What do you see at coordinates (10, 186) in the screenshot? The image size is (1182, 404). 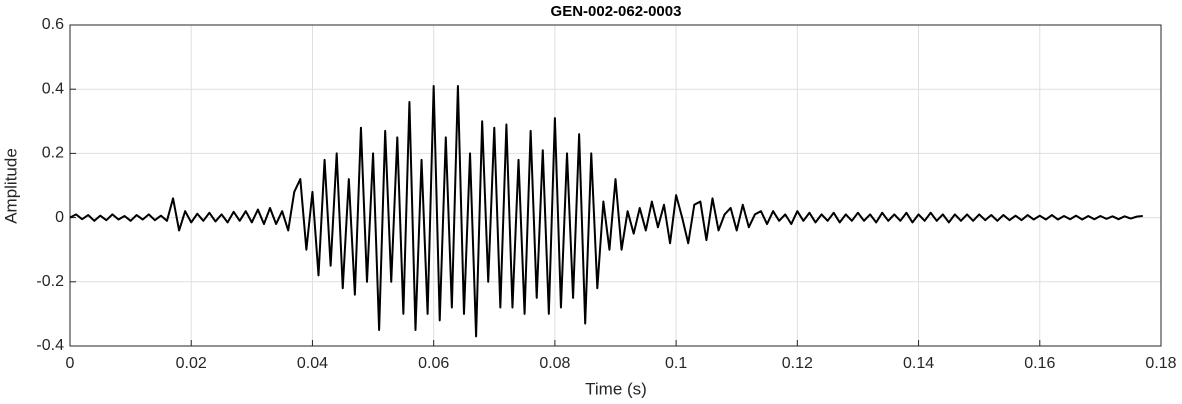 I see `y-axis-label: Amplitude` at bounding box center [10, 186].